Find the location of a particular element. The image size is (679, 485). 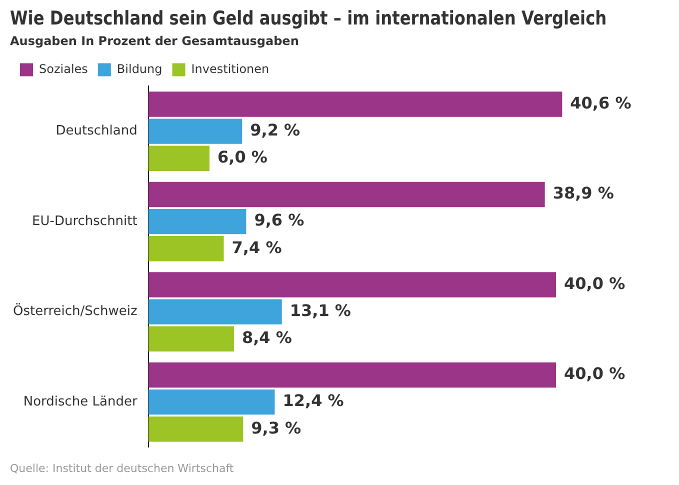

y-tick-label: Österreich/Schweiz is located at coordinates (75, 311).